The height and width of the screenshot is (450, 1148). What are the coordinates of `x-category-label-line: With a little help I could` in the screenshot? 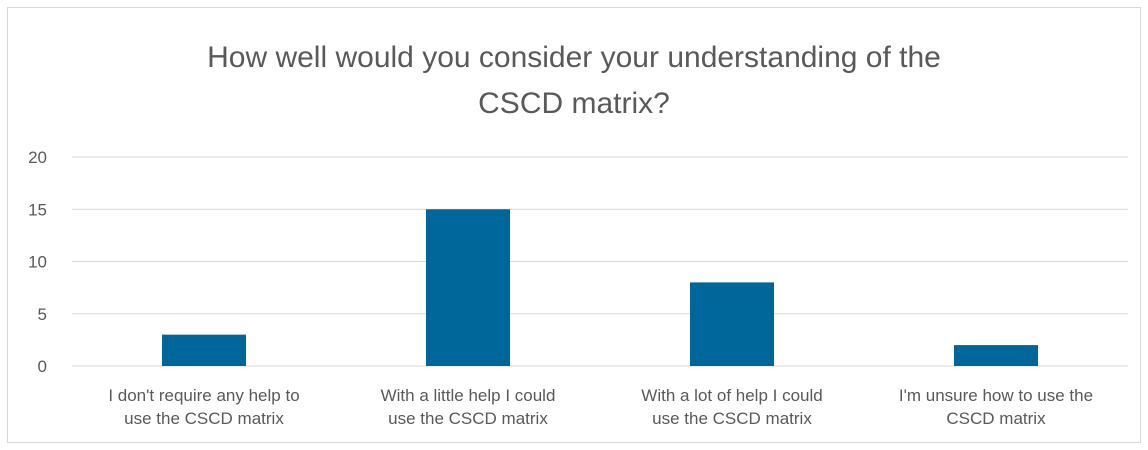 It's located at (468, 395).